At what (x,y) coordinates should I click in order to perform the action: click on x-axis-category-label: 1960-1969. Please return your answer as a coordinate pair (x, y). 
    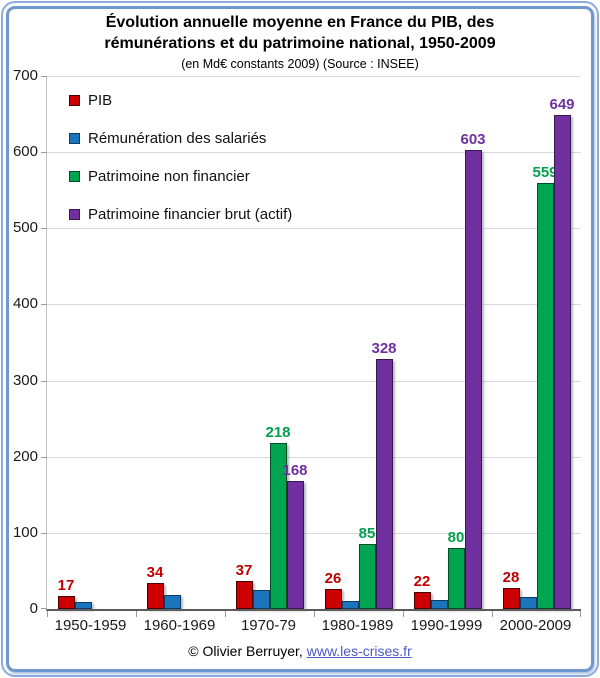
    Looking at the image, I should click on (179, 625).